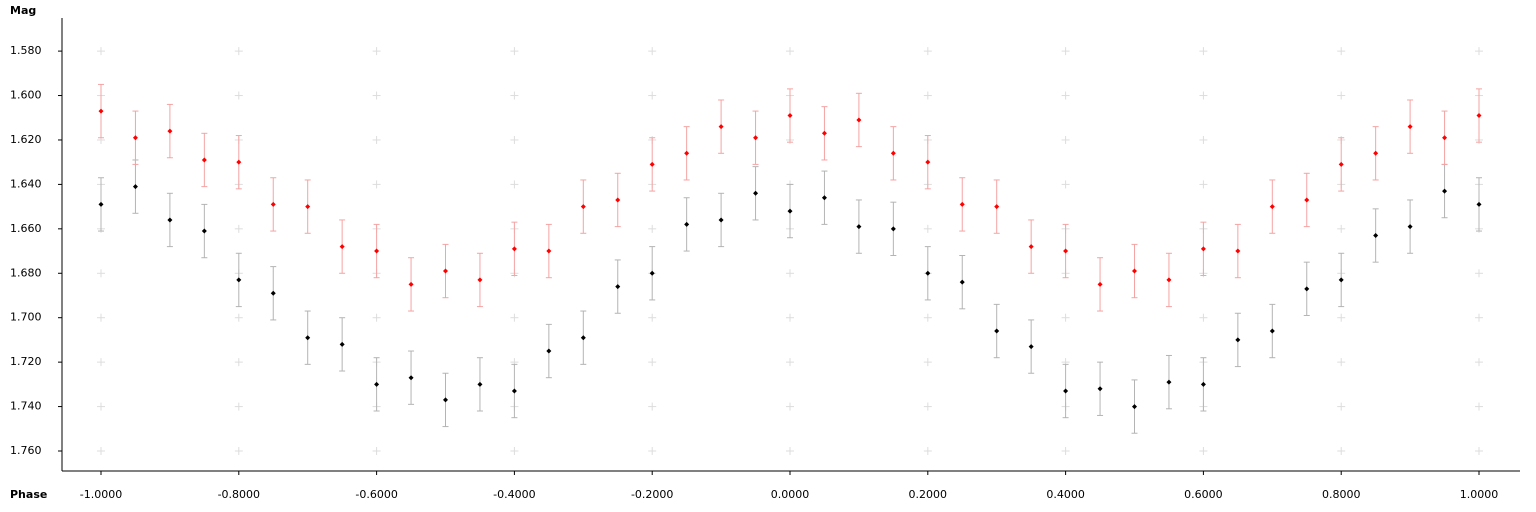 This screenshot has height=512, width=1536. Describe the element at coordinates (28, 494) in the screenshot. I see `x-axis-label: Phase` at that location.